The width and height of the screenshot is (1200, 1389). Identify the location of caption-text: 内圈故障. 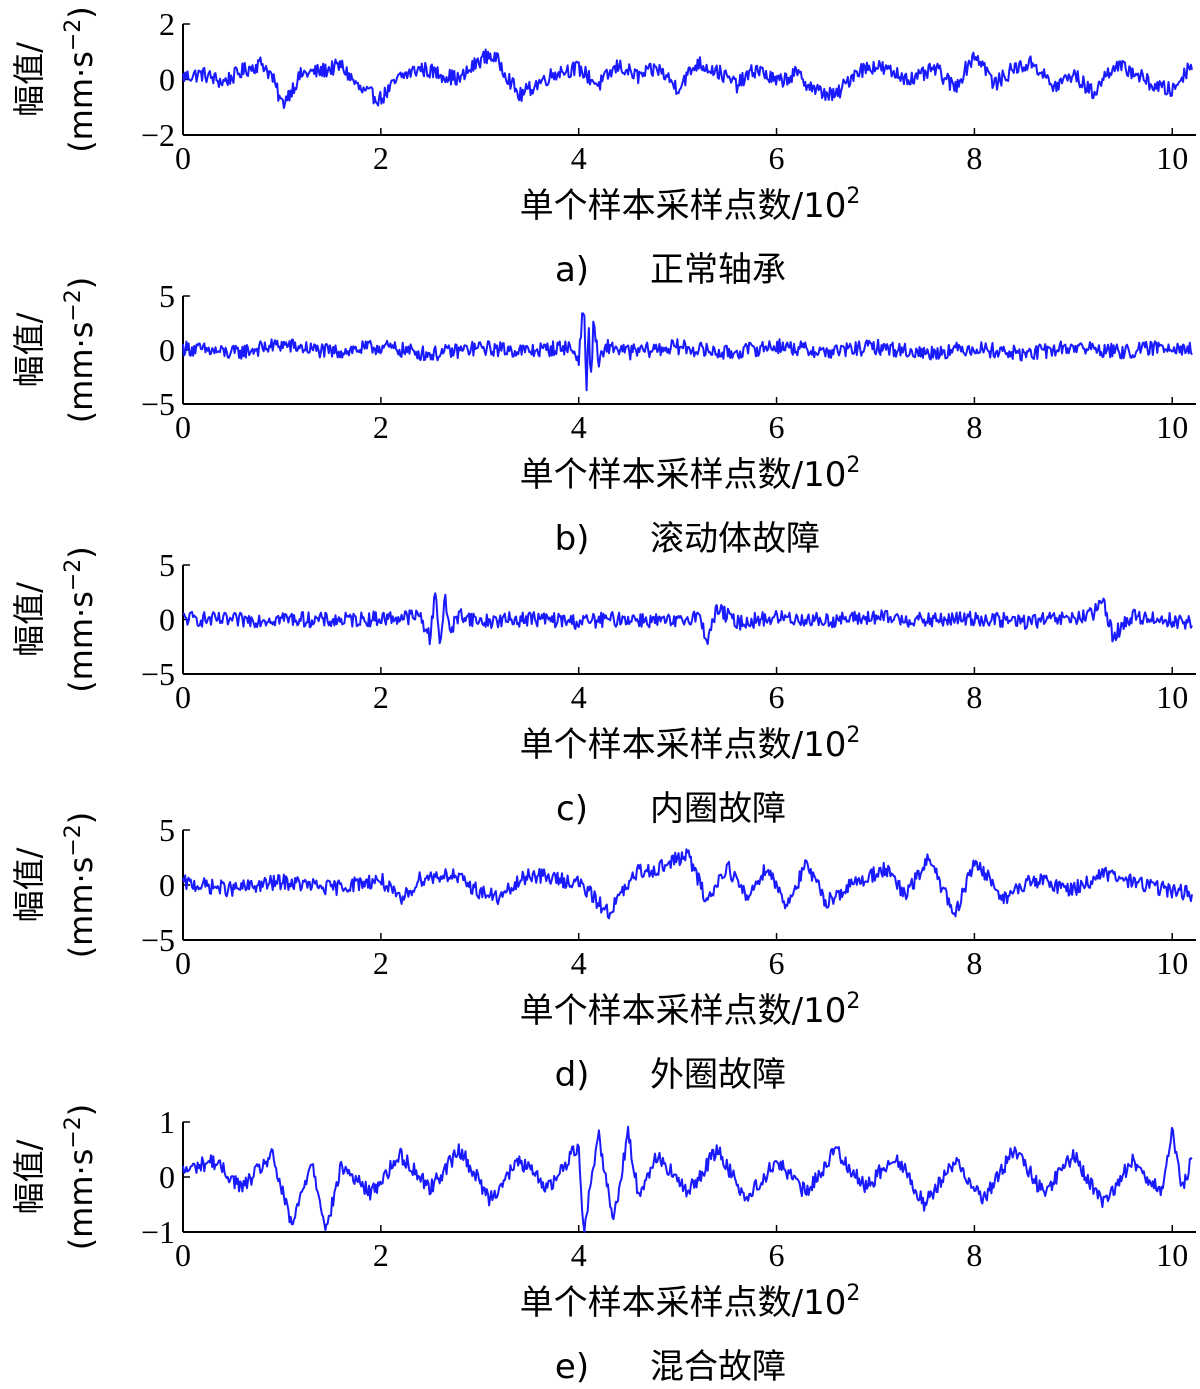
(718, 809).